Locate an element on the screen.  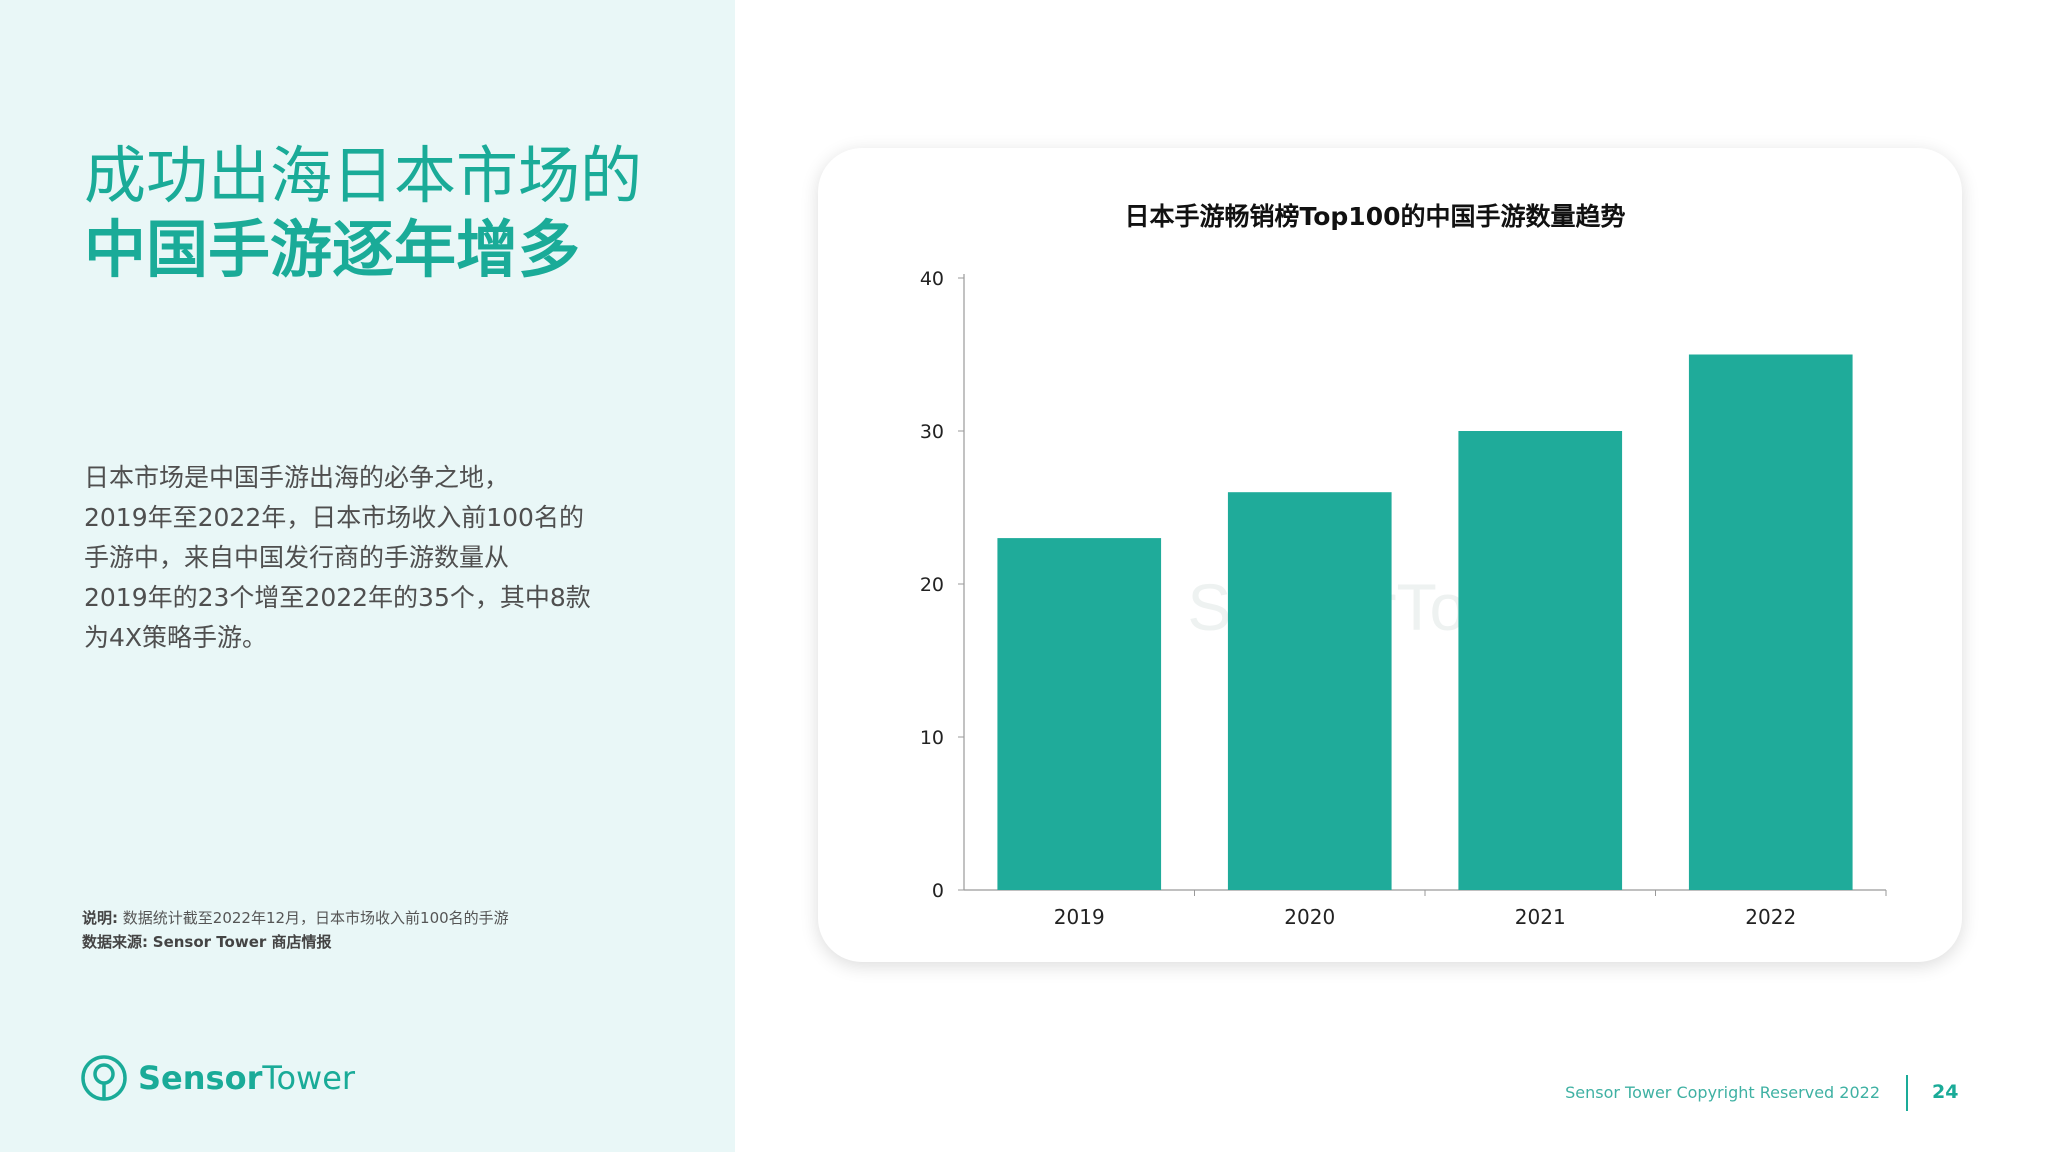
sensor-tower-logo-icon is located at coordinates (104, 1078).